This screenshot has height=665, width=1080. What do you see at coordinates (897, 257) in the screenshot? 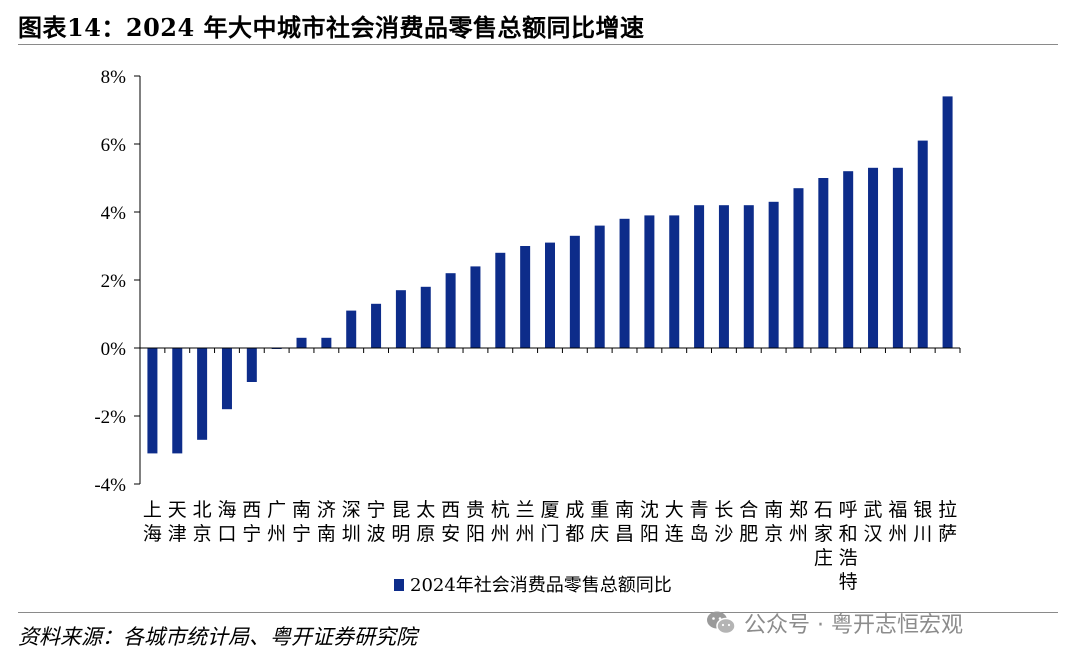
I see `bar-福州` at bounding box center [897, 257].